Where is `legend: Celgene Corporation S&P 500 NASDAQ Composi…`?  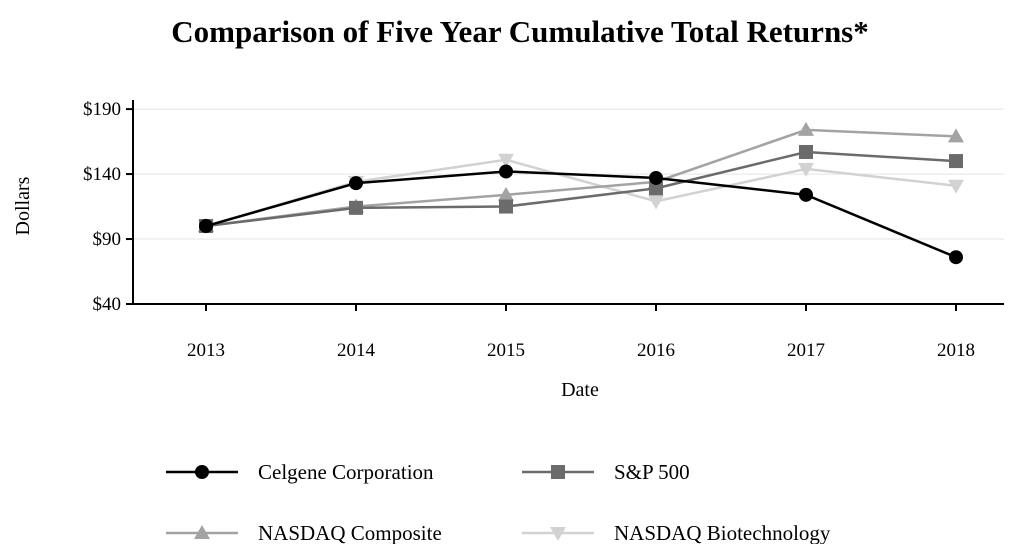 legend: Celgene Corporation S&P 500 NASDAQ Composi… is located at coordinates (498, 502).